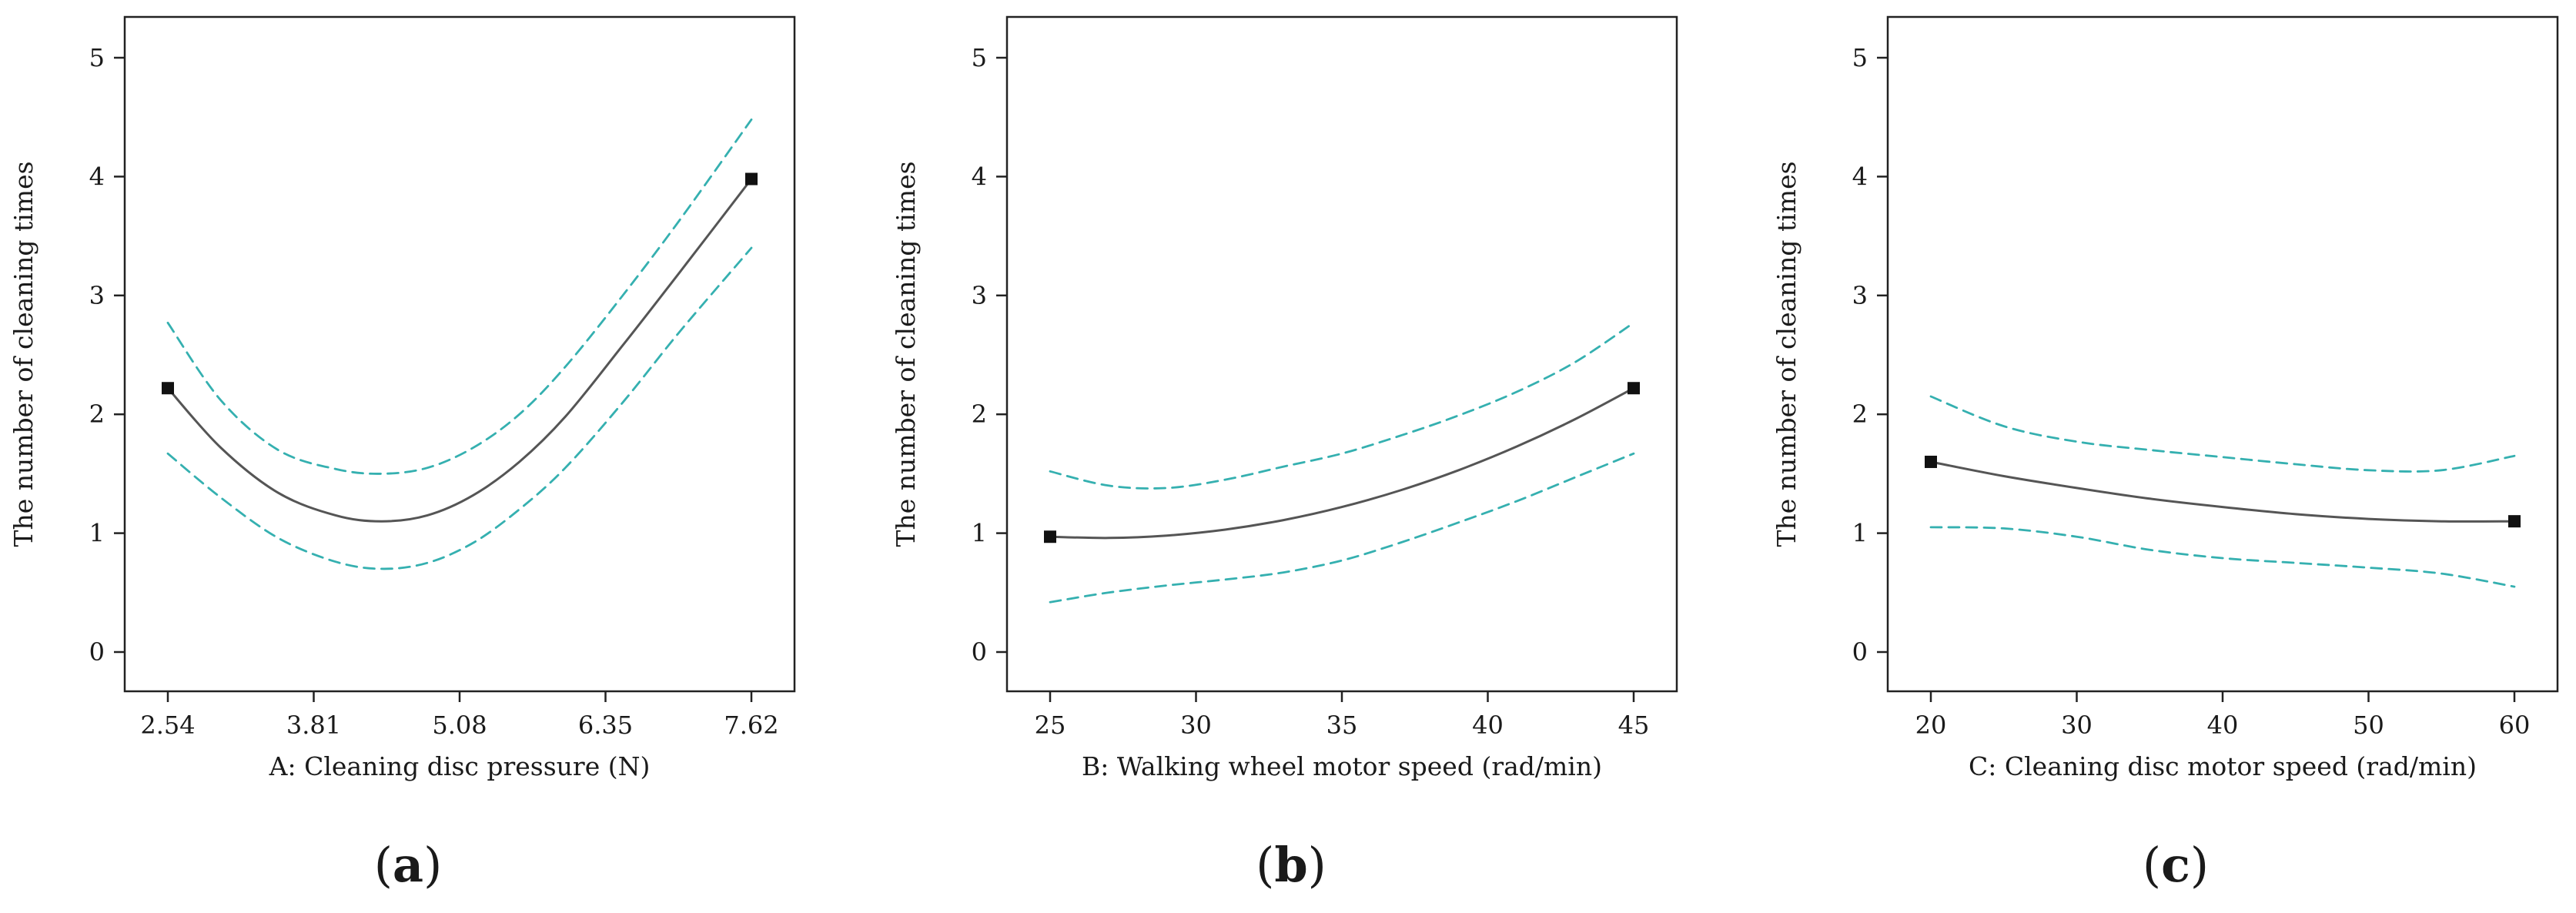 The image size is (2576, 913). Describe the element at coordinates (2223, 766) in the screenshot. I see `x-axis-label: C: Cleaning disc motor speed (rad/min)` at that location.